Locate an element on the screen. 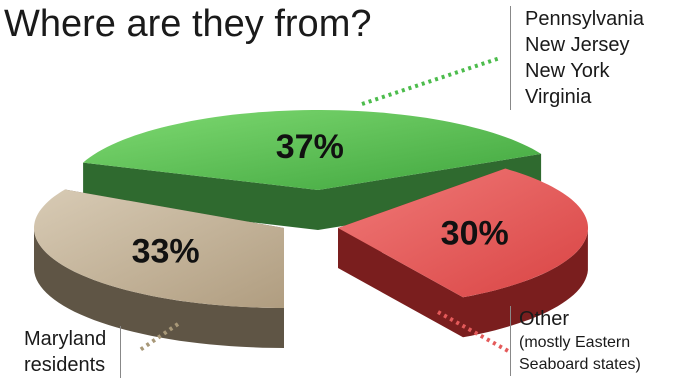 The image size is (688, 383). pie-side-tan is located at coordinates (159, 288).